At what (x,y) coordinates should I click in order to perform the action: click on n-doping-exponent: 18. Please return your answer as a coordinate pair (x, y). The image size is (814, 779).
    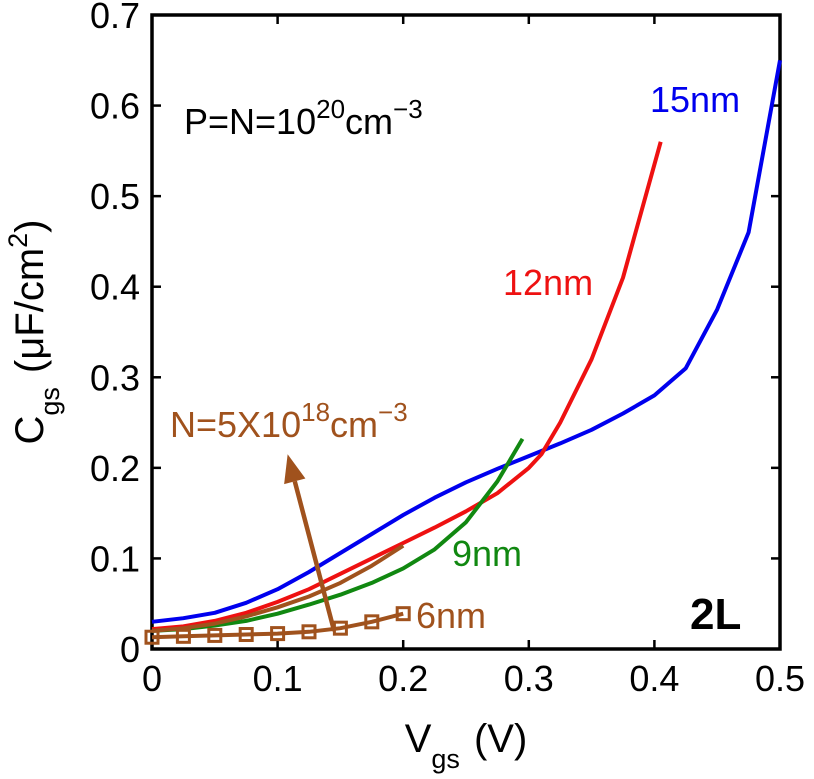
    Looking at the image, I should click on (315, 412).